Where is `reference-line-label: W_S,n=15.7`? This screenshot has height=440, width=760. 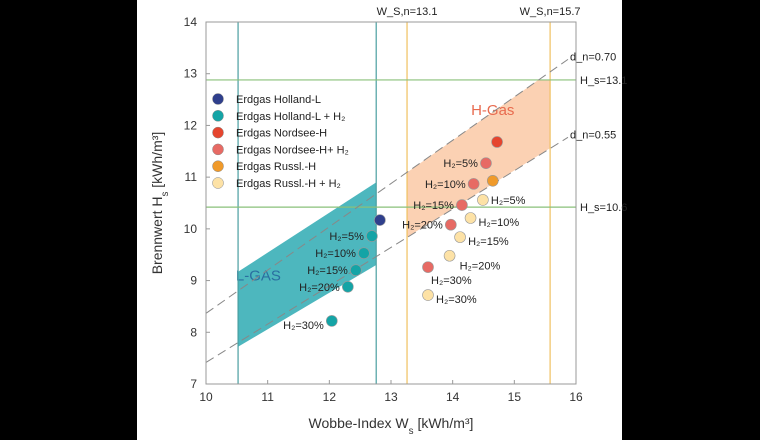
reference-line-label: W_S,n=15.7 is located at coordinates (550, 12).